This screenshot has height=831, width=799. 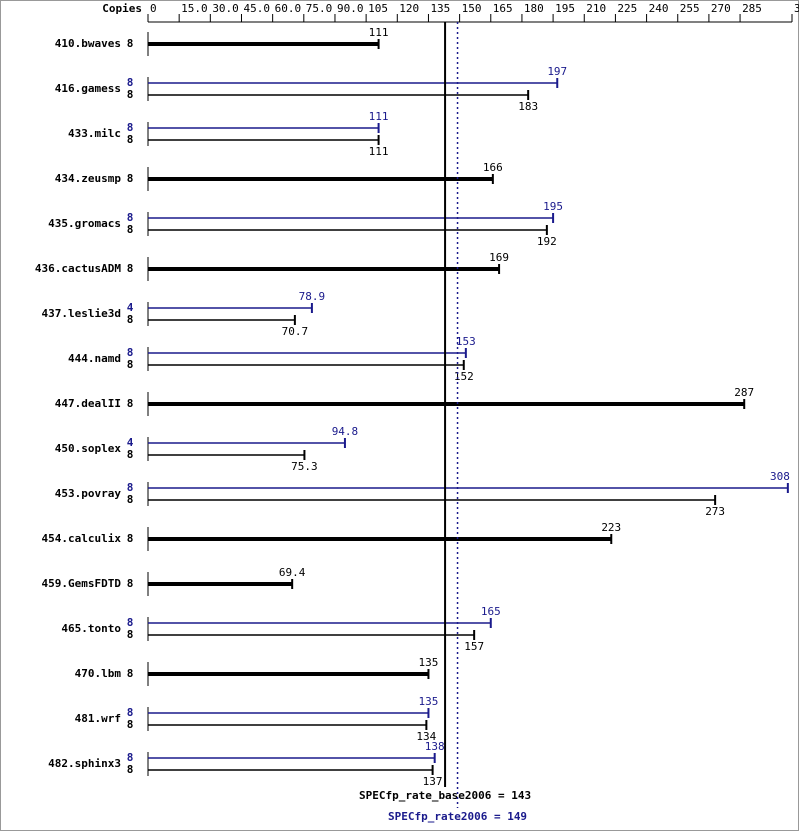 I want to click on x-tick-label: 285, so click(x=752, y=8).